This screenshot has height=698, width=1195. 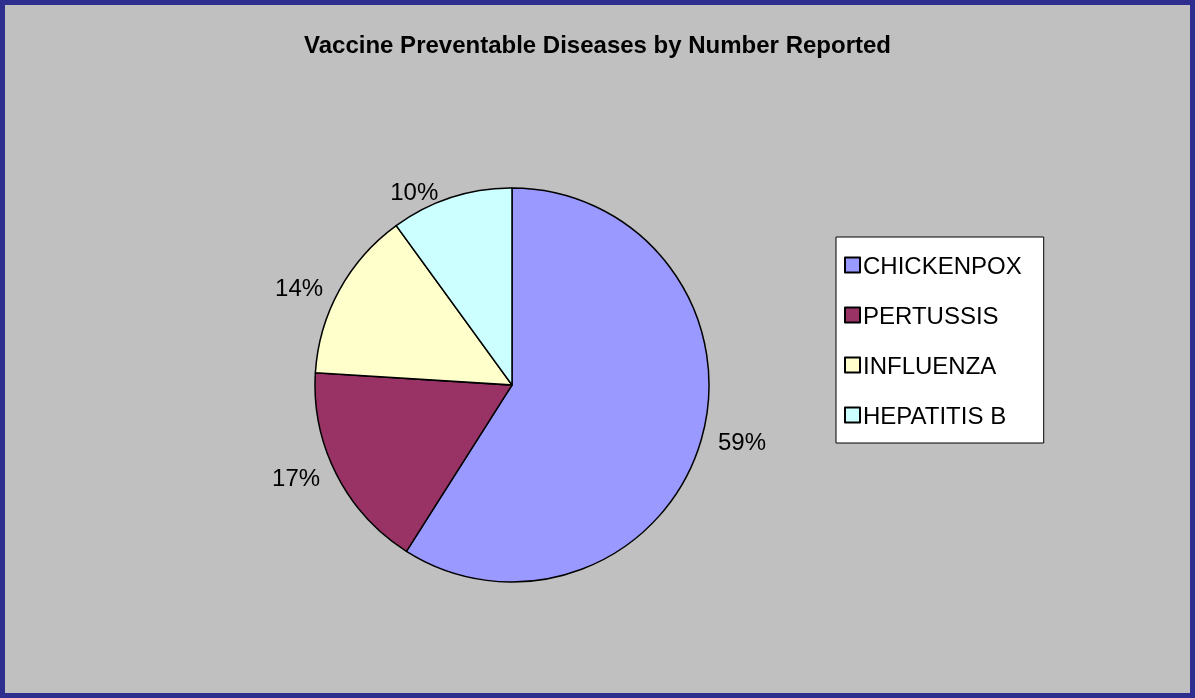 I want to click on legend-label: HEPATITIS B, so click(x=935, y=415).